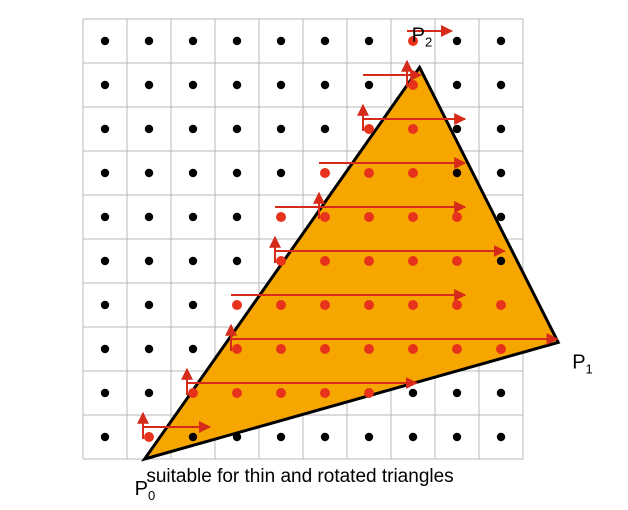 Image resolution: width=628 pixels, height=510 pixels. What do you see at coordinates (145, 490) in the screenshot?
I see `vertex-label-p0: P0` at bounding box center [145, 490].